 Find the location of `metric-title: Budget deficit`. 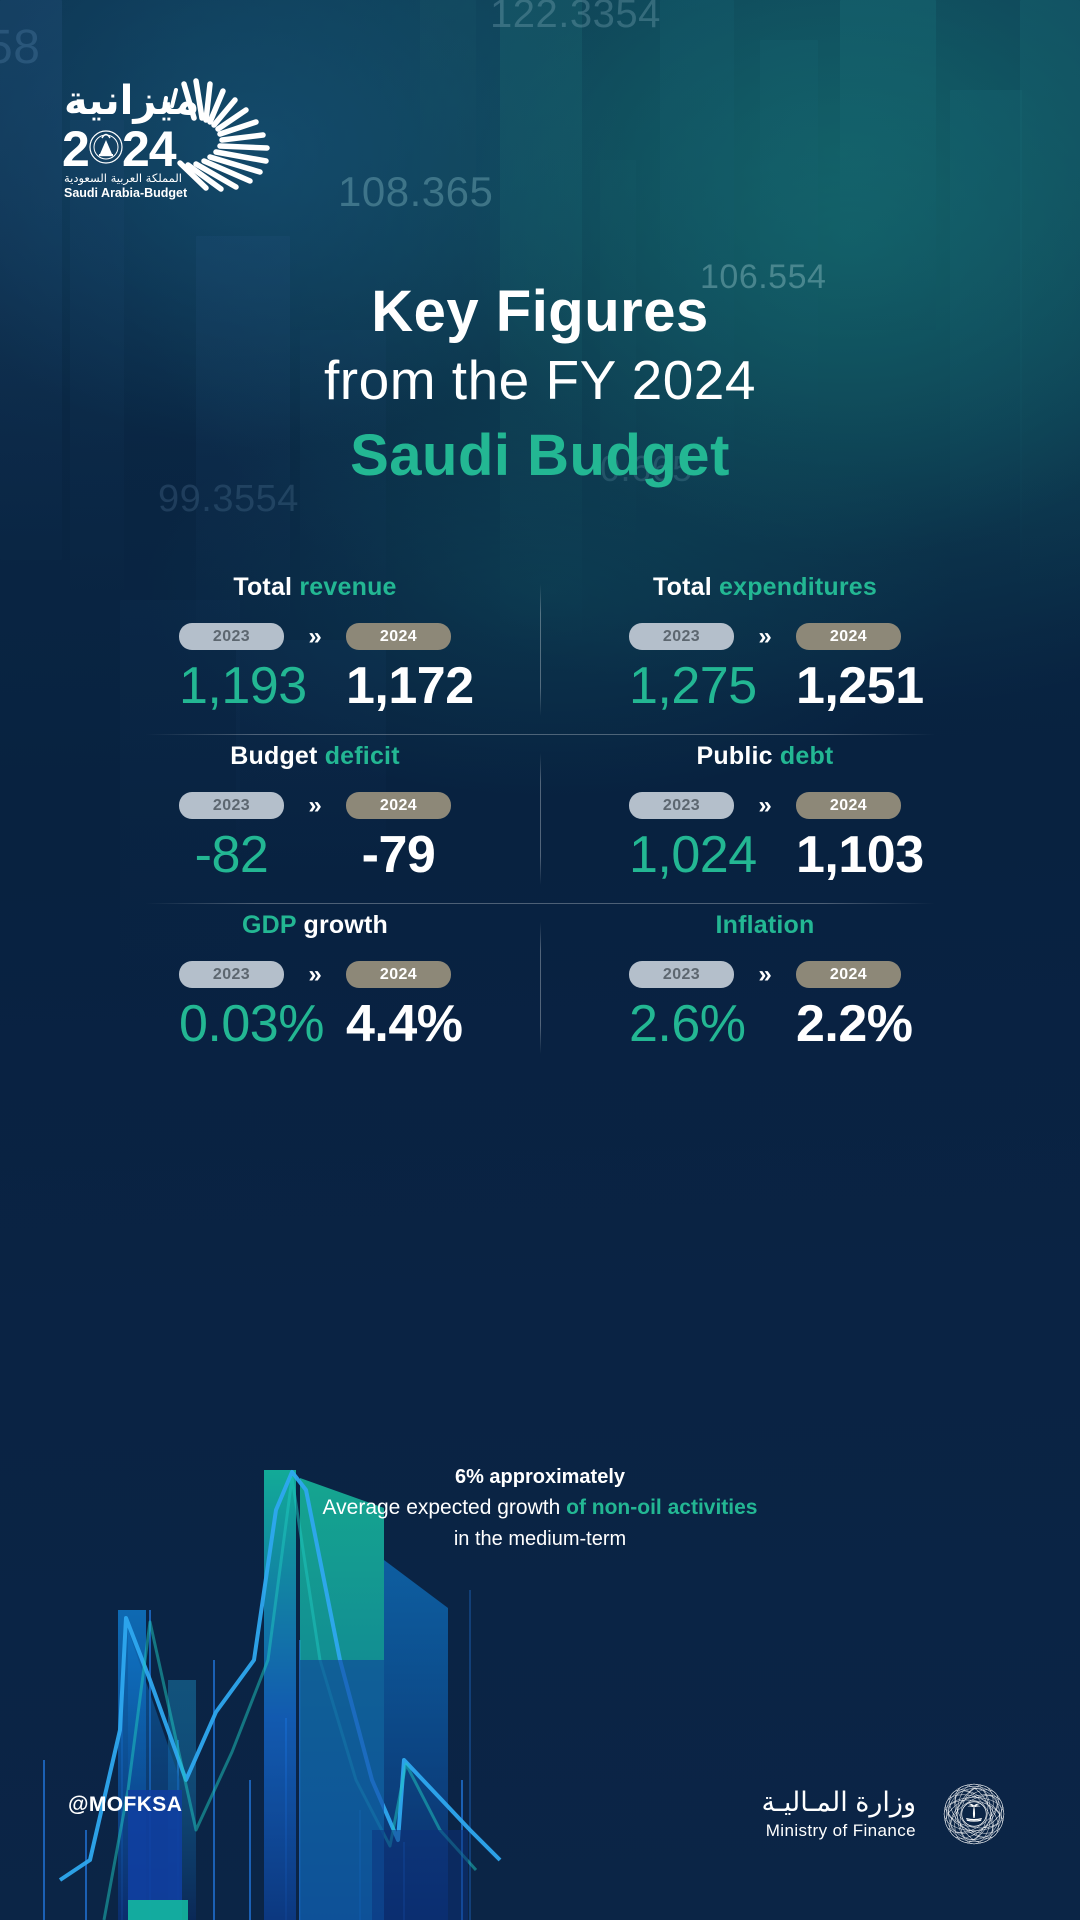

metric-title: Budget deficit is located at coordinates (315, 756).